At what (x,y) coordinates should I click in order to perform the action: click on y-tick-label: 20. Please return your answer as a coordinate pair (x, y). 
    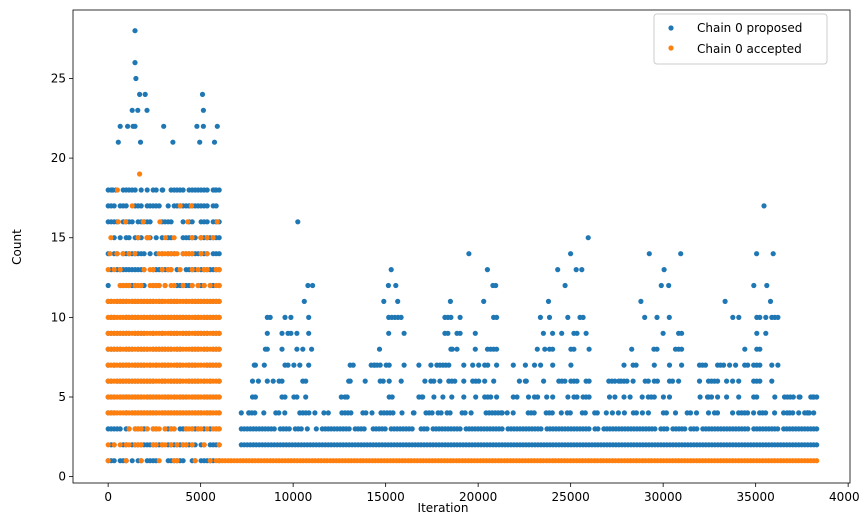
    Looking at the image, I should click on (58, 158).